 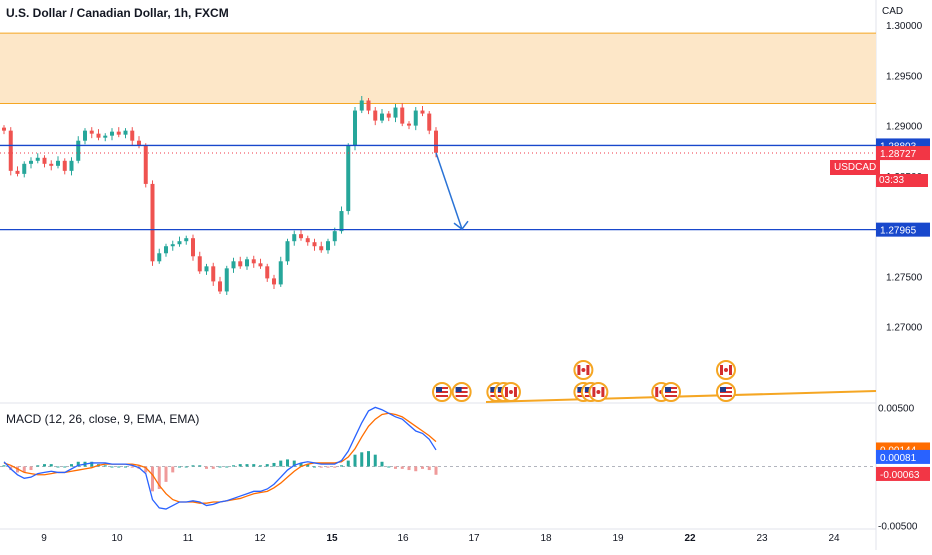 I want to click on time-axis-tick: 12, so click(x=260, y=538).